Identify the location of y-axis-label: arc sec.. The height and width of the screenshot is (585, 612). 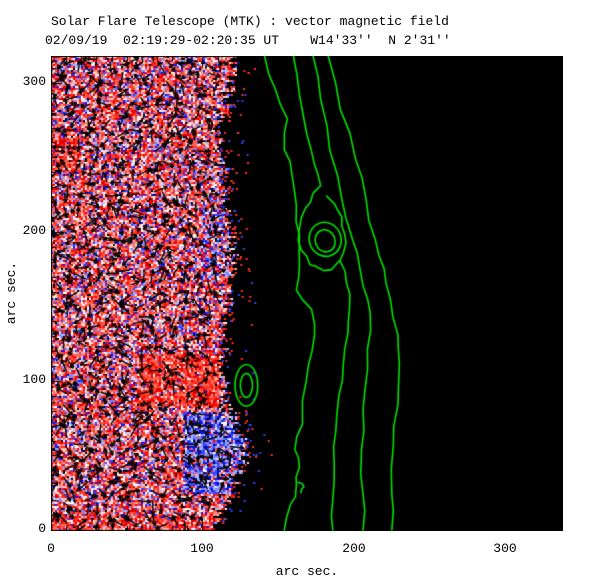
(11, 293).